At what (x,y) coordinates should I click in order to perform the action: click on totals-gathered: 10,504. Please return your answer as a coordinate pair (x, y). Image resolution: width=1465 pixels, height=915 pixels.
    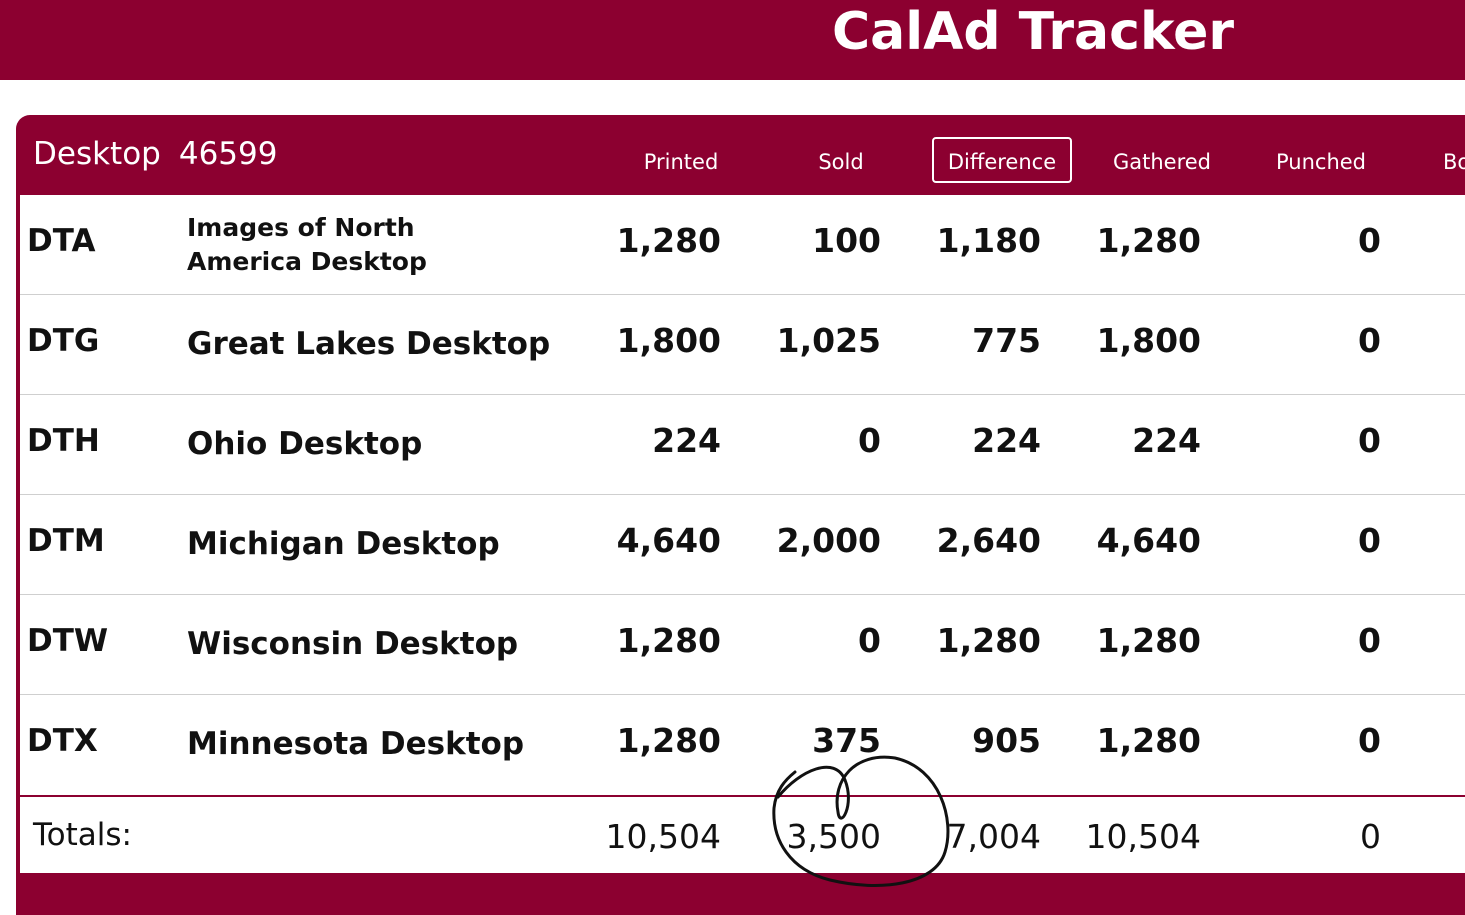
    Looking at the image, I should click on (1143, 836).